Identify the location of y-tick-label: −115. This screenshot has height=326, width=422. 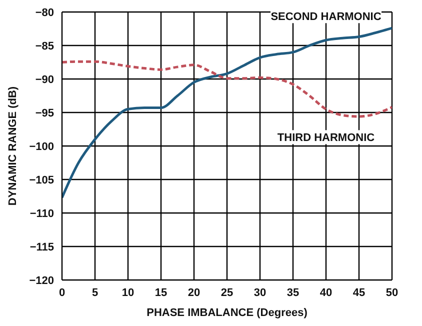
(42, 247).